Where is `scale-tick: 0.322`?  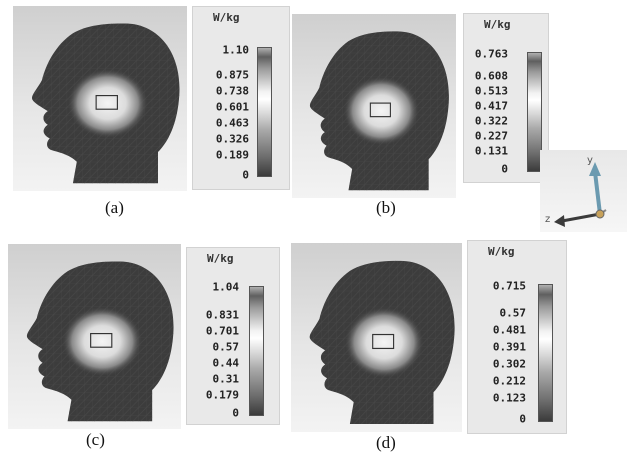
scale-tick: 0.322 is located at coordinates (491, 121).